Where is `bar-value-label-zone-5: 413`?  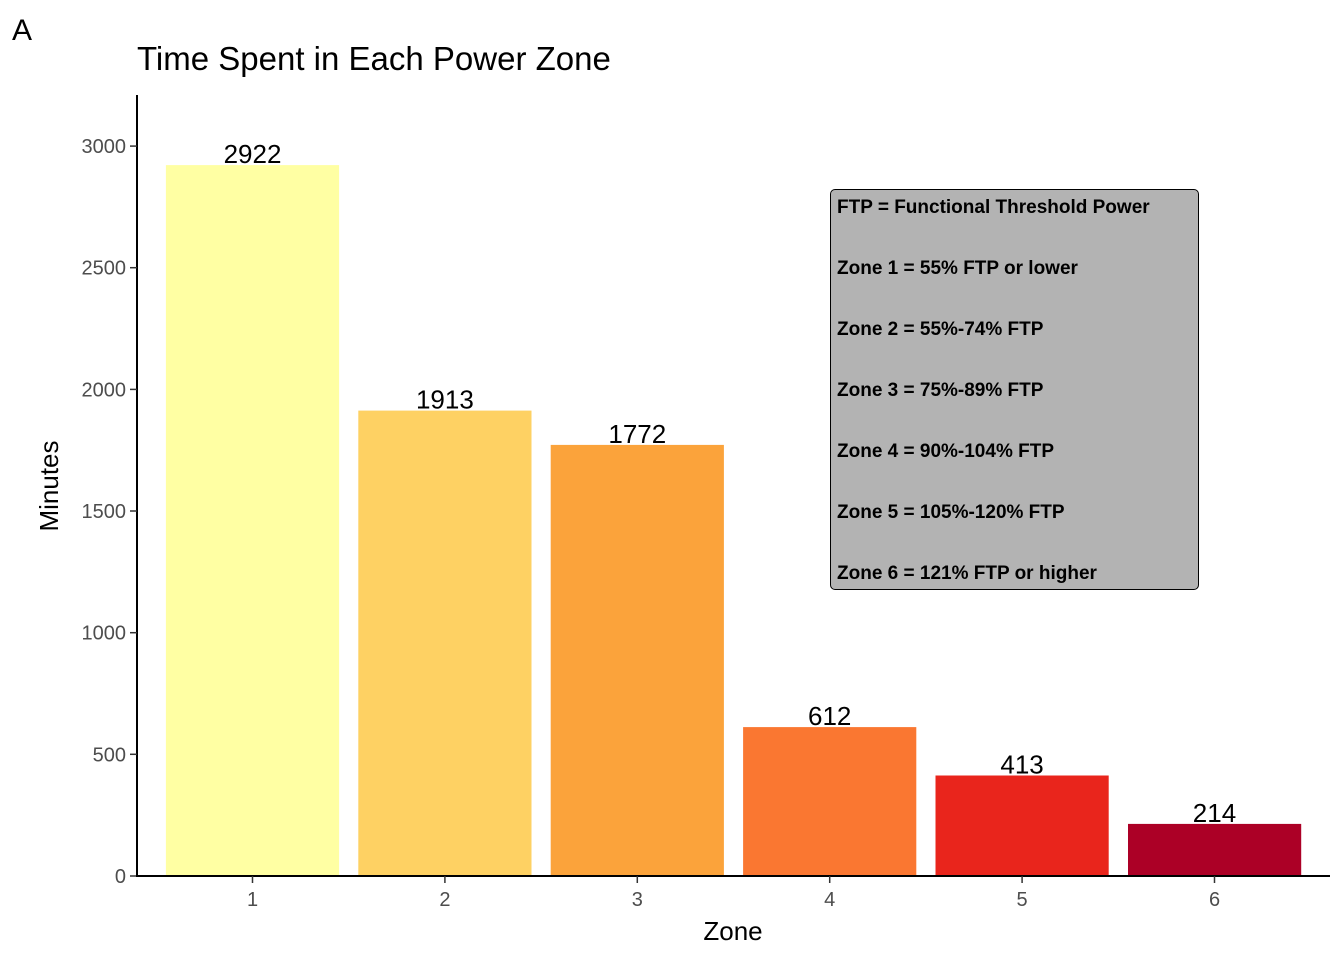
bar-value-label-zone-5: 413 is located at coordinates (1021, 765).